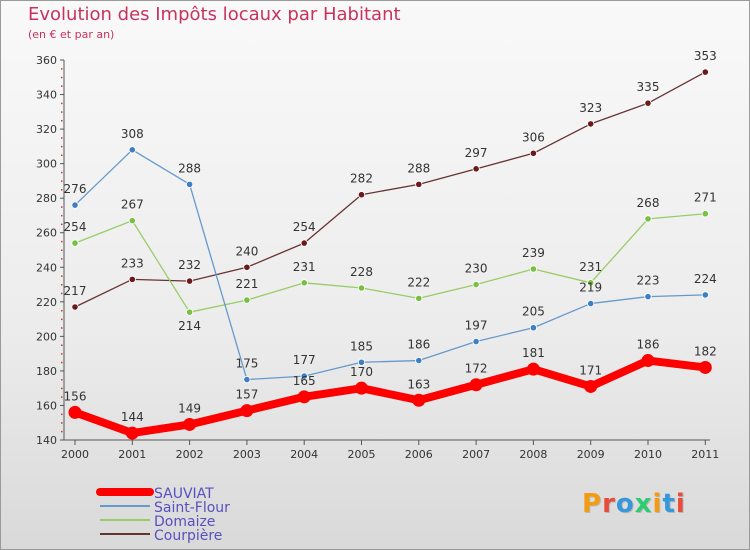 The image size is (750, 550). Describe the element at coordinates (418, 282) in the screenshot. I see `data-label: 222` at that location.